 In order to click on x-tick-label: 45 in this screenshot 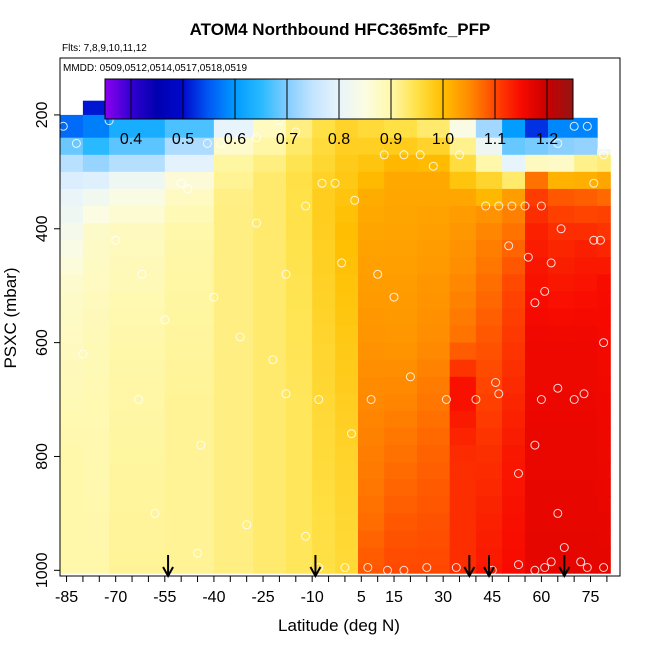, I will do `click(492, 597)`.